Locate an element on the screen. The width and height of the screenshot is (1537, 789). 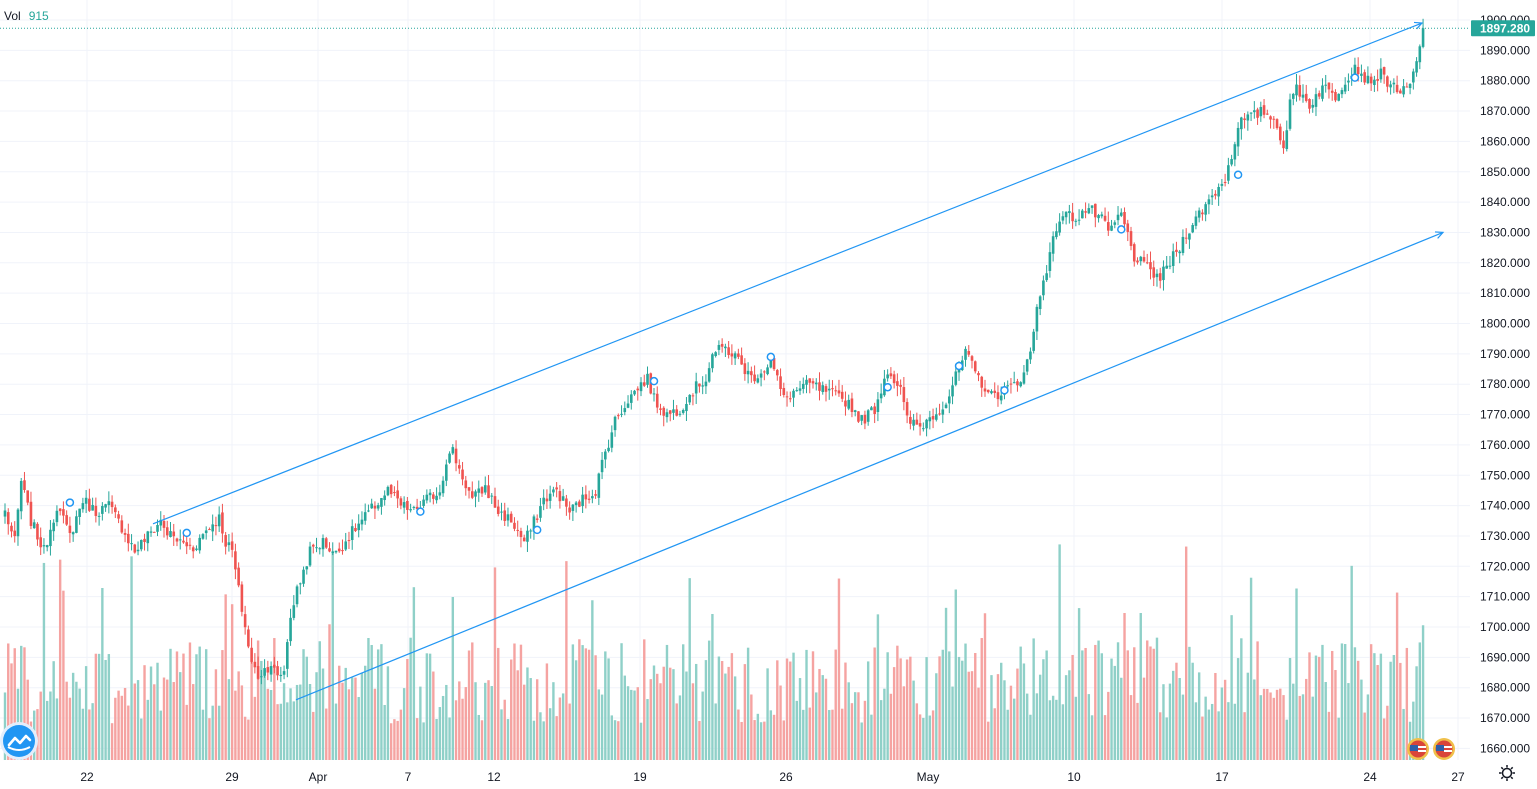
tradingview-logo-icon is located at coordinates (19, 741).